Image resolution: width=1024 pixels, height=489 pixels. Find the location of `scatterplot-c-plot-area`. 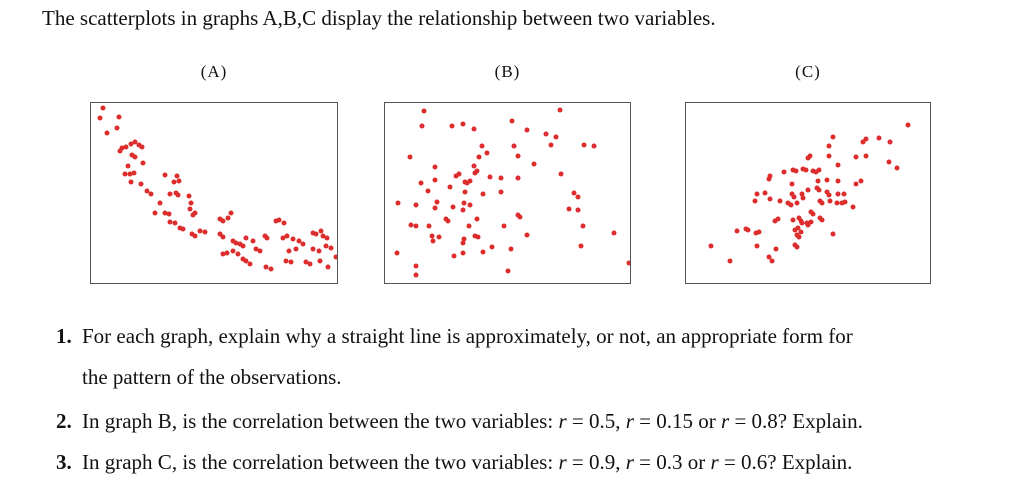

scatterplot-c-plot-area is located at coordinates (808, 193).